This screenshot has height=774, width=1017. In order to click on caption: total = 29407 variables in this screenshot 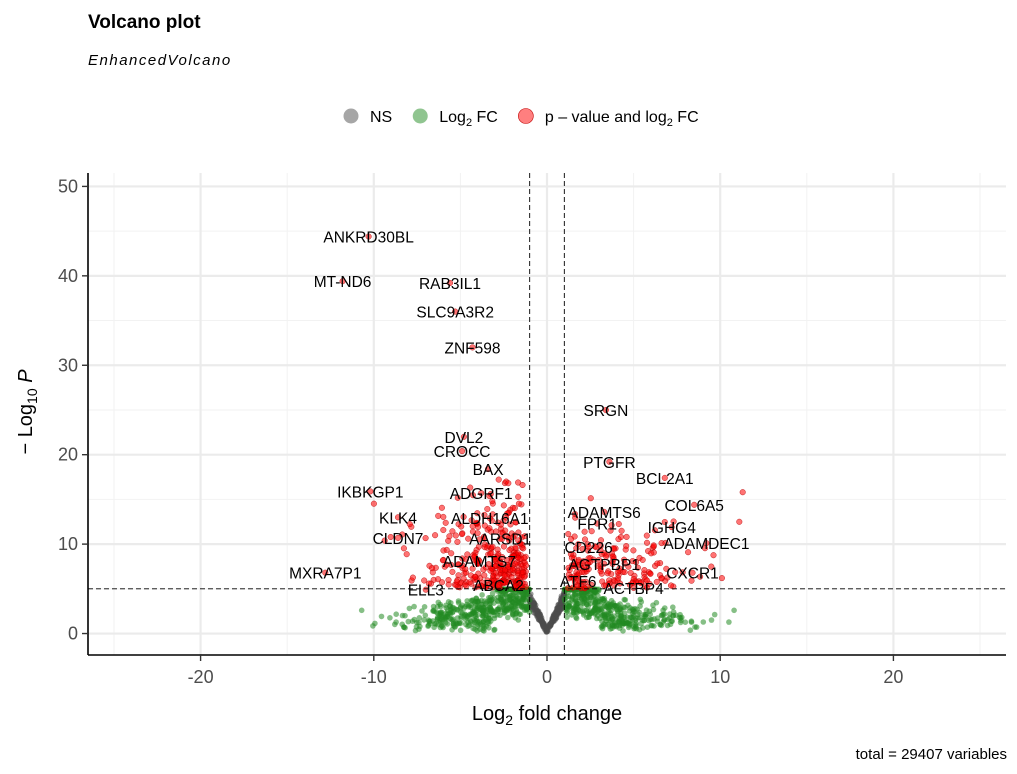, I will do `click(931, 754)`.